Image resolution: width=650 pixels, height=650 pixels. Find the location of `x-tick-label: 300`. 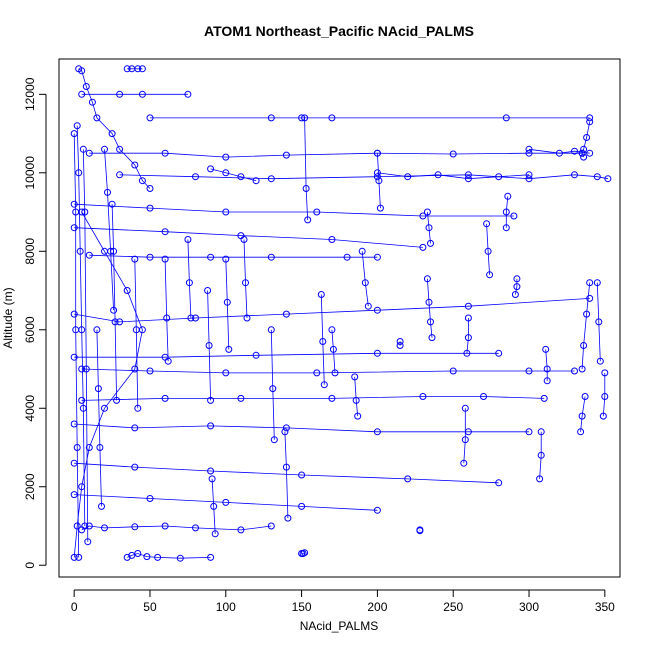

x-tick-label: 300 is located at coordinates (529, 607).